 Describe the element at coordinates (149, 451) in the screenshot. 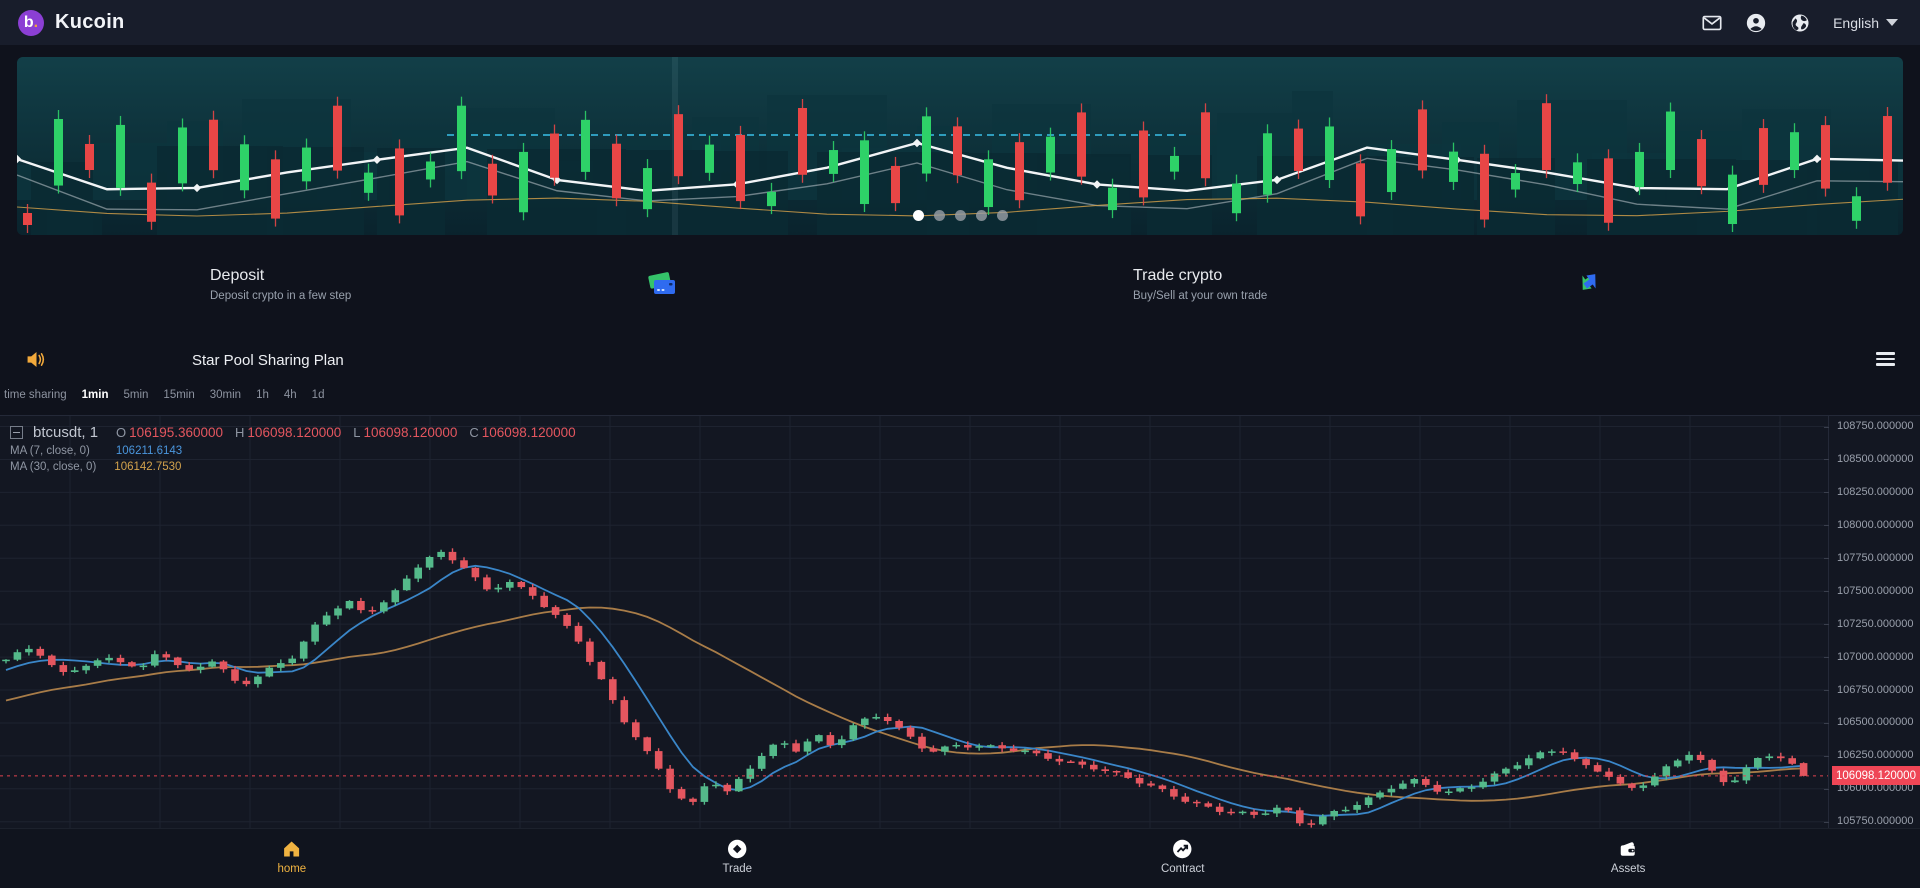

I see `ma7-value: 106211.6143` at that location.